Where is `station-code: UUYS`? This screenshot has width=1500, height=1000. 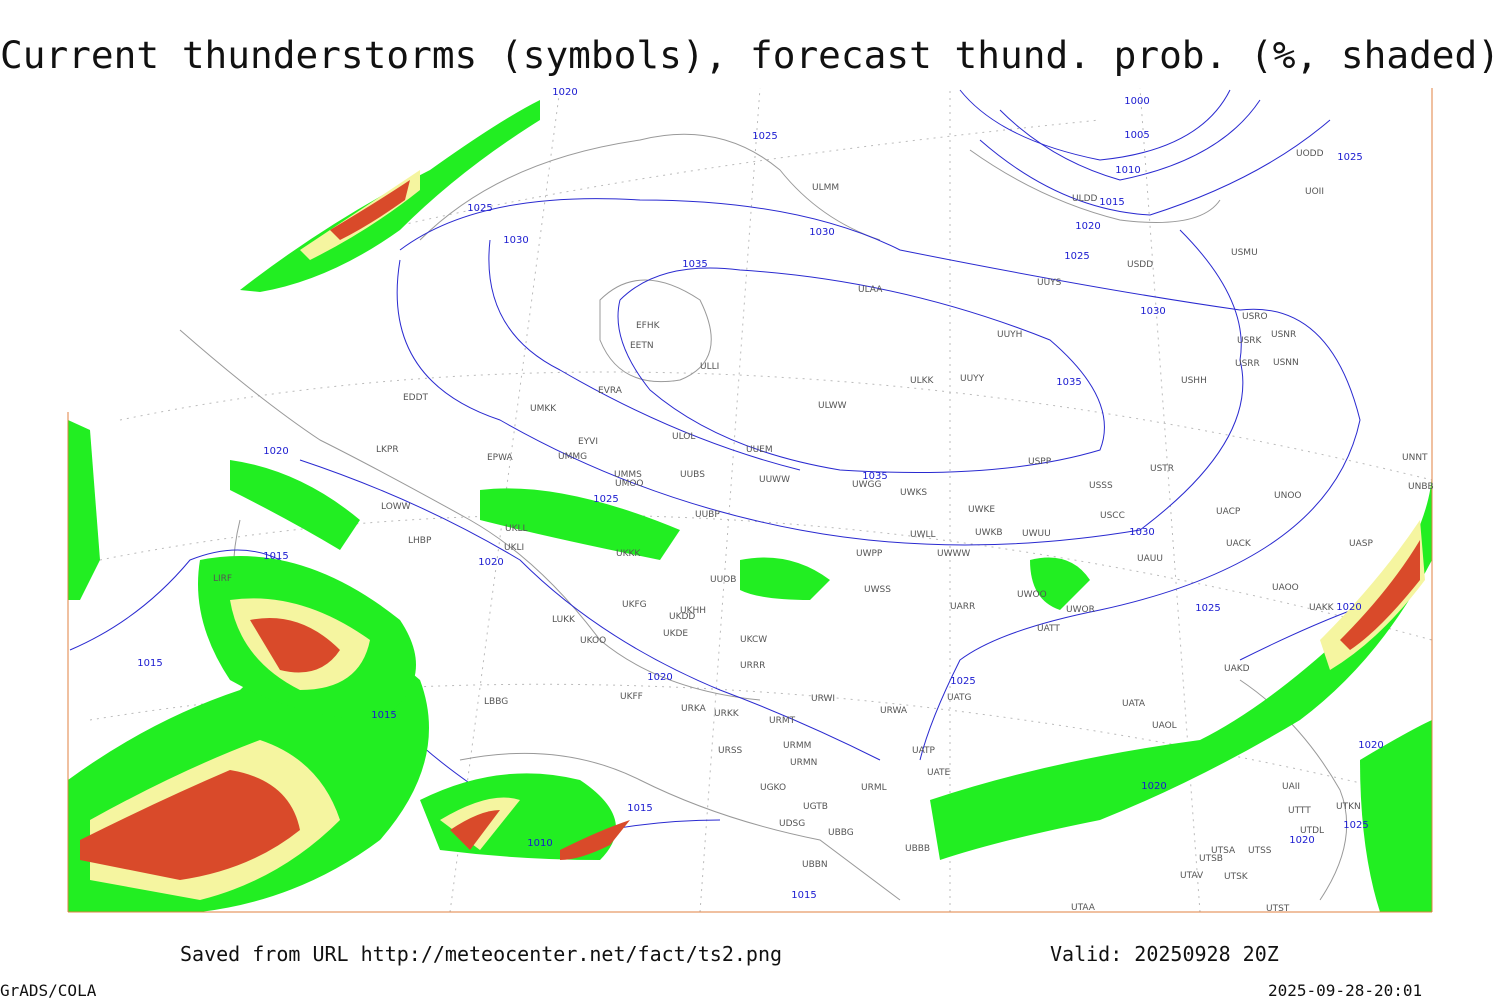 station-code: UUYS is located at coordinates (1049, 283).